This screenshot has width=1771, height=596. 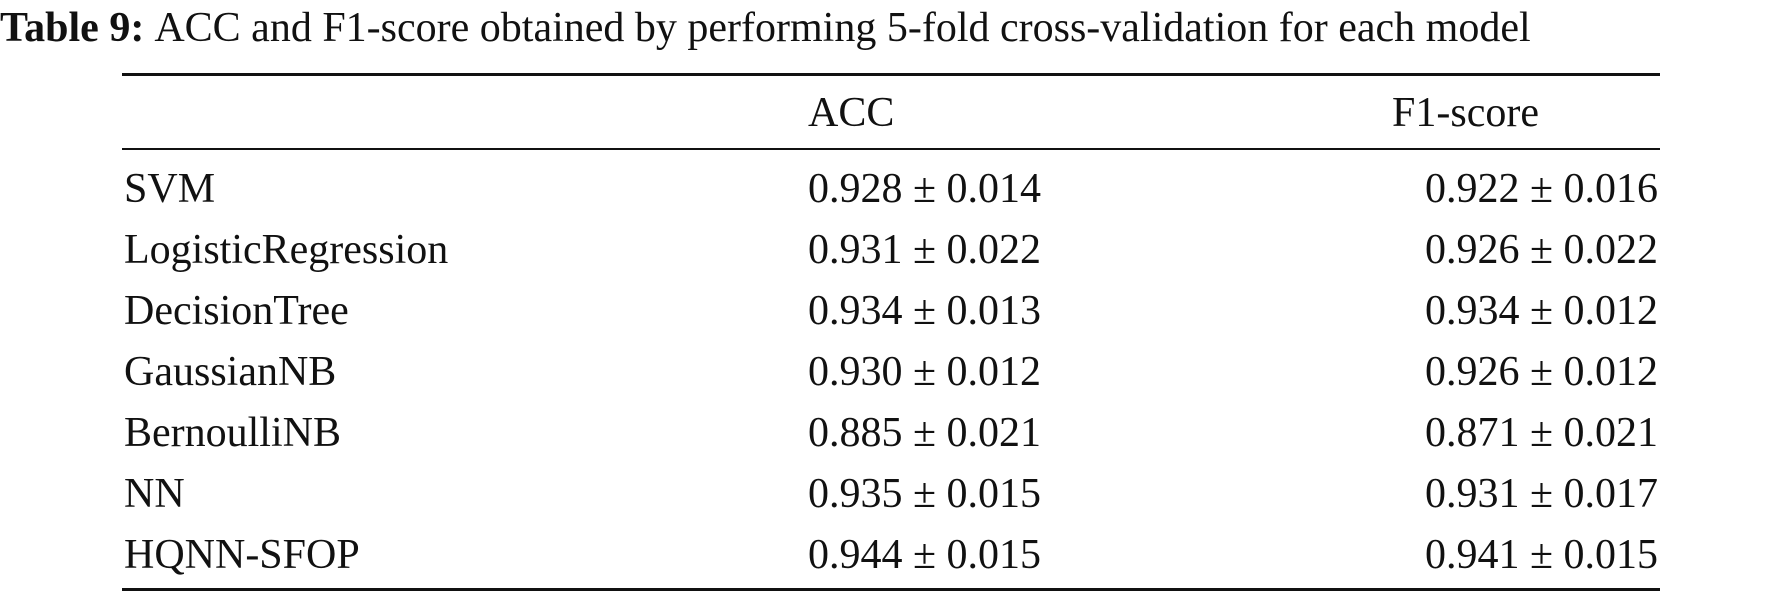 I want to click on row-label: BernoulliNB, so click(x=232, y=433).